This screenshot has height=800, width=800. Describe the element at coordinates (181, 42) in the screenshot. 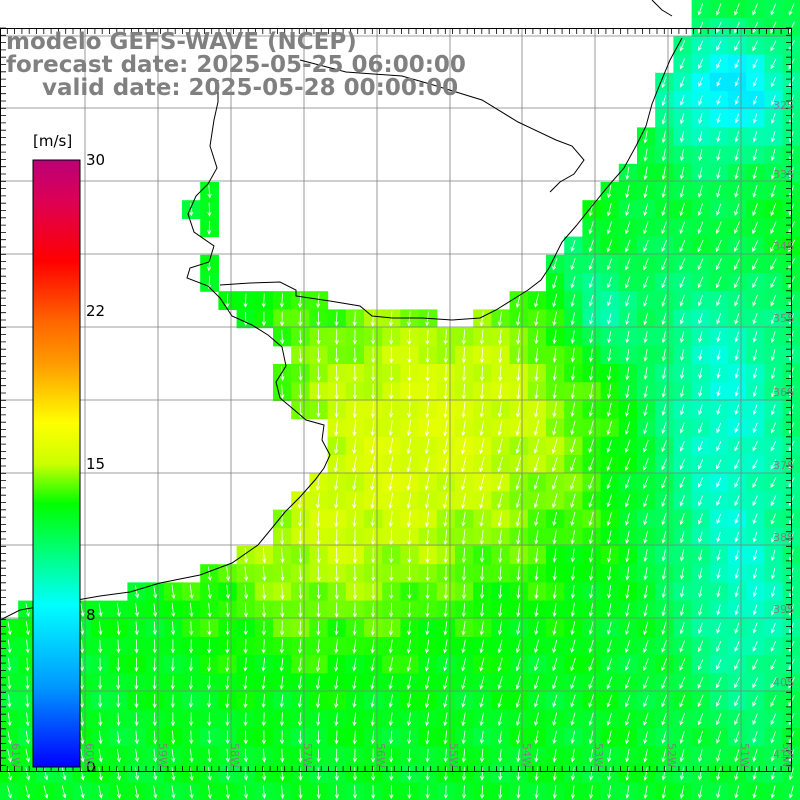

I see `model-title: modelo GEFS-WAVE (NCEP)` at that location.